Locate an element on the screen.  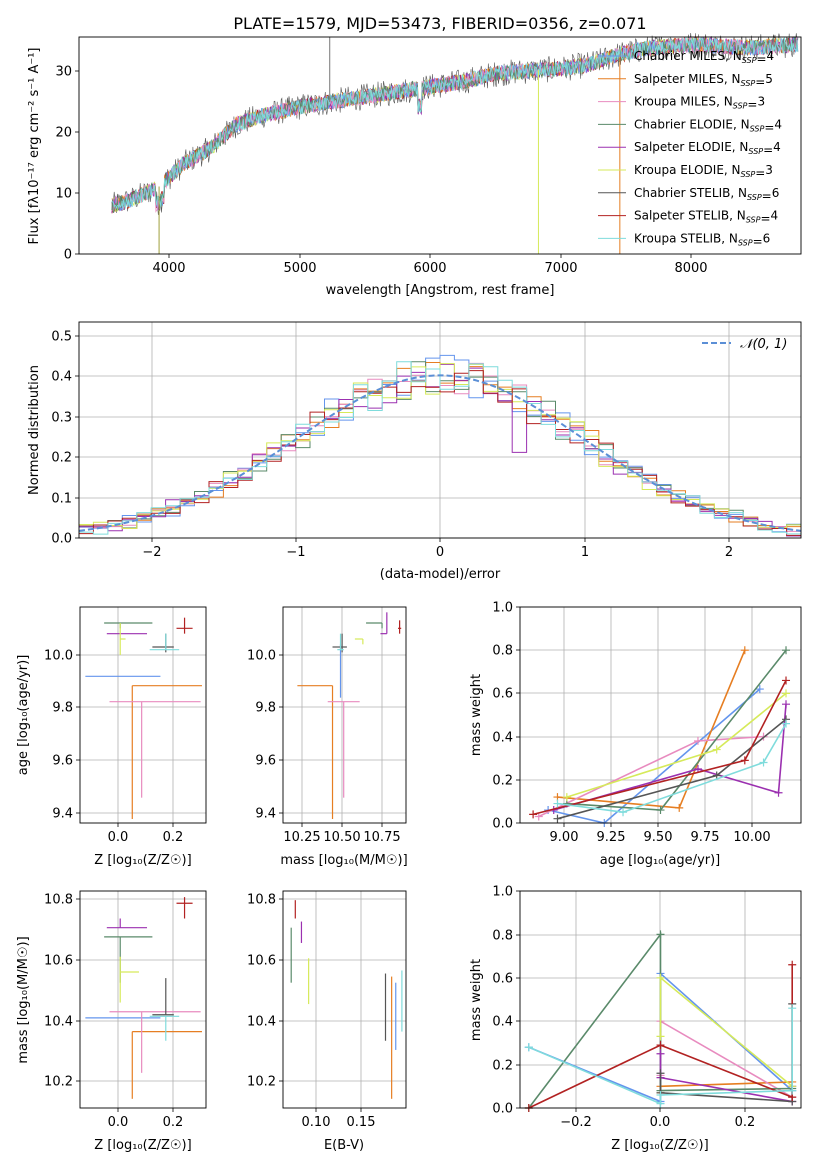
mass-vs-z-ytick-label: 10.8 is located at coordinates (58, 900).